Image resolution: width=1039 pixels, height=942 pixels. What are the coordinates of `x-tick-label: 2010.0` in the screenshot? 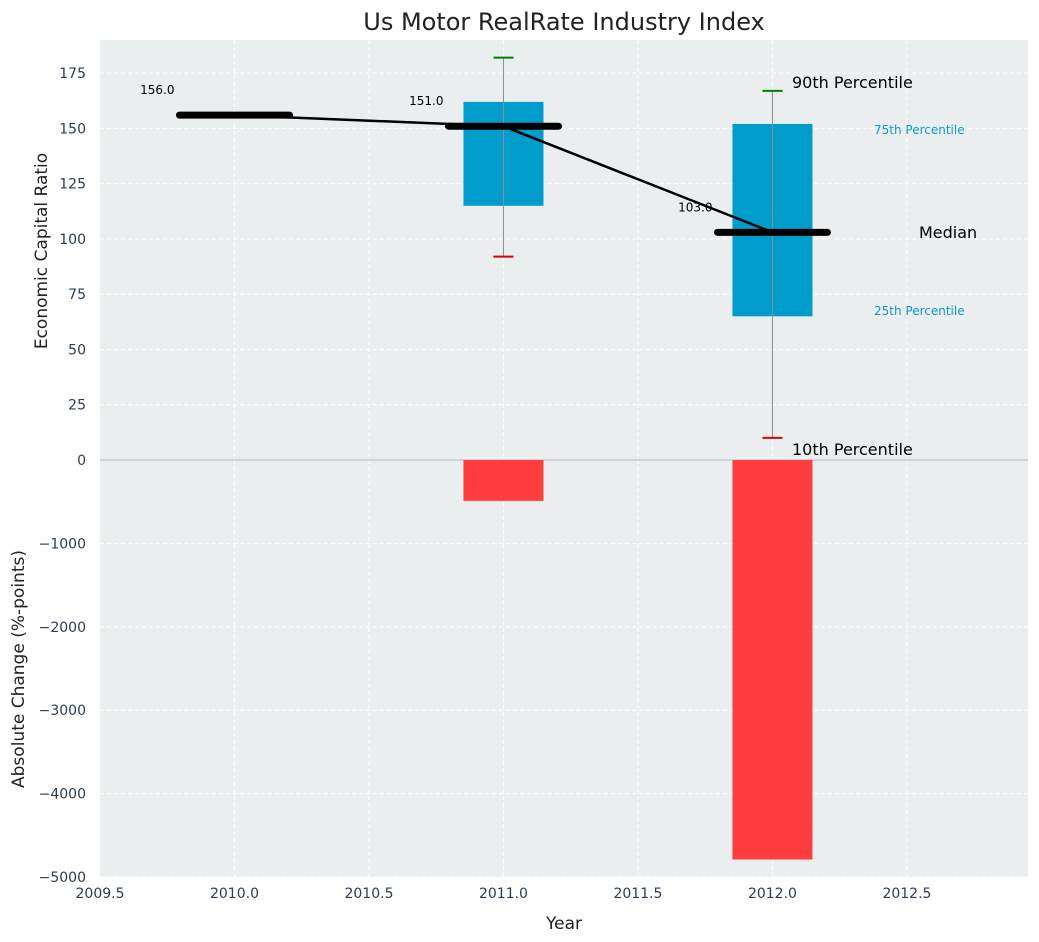 It's located at (234, 894).